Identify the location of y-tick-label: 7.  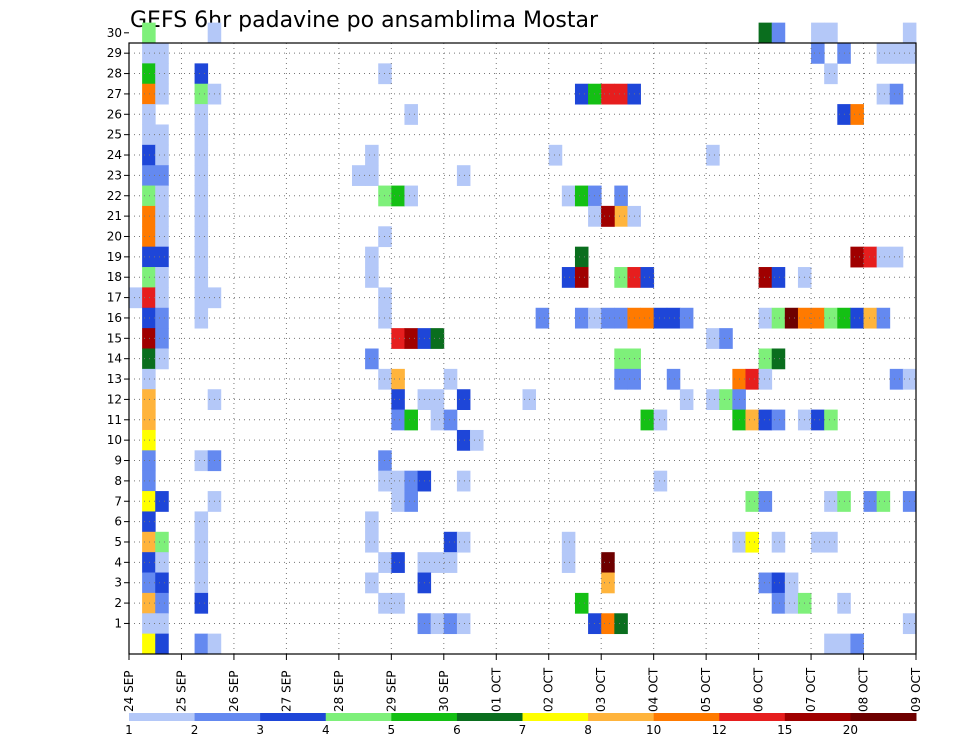
(118, 501).